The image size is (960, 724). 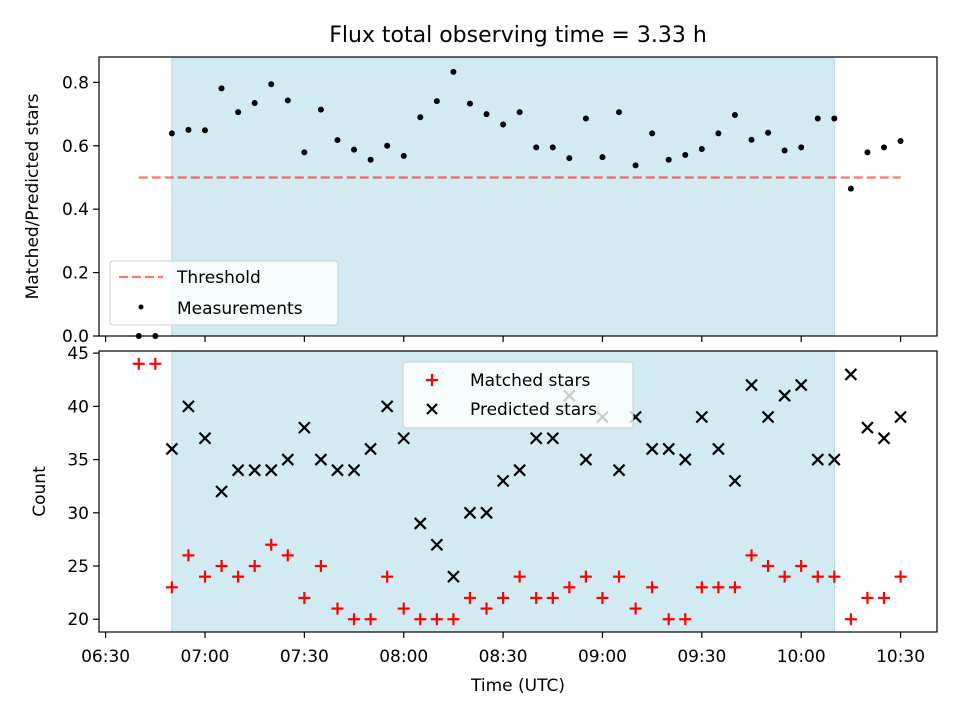 I want to click on bottom-y-axis-label: Count, so click(x=40, y=491).